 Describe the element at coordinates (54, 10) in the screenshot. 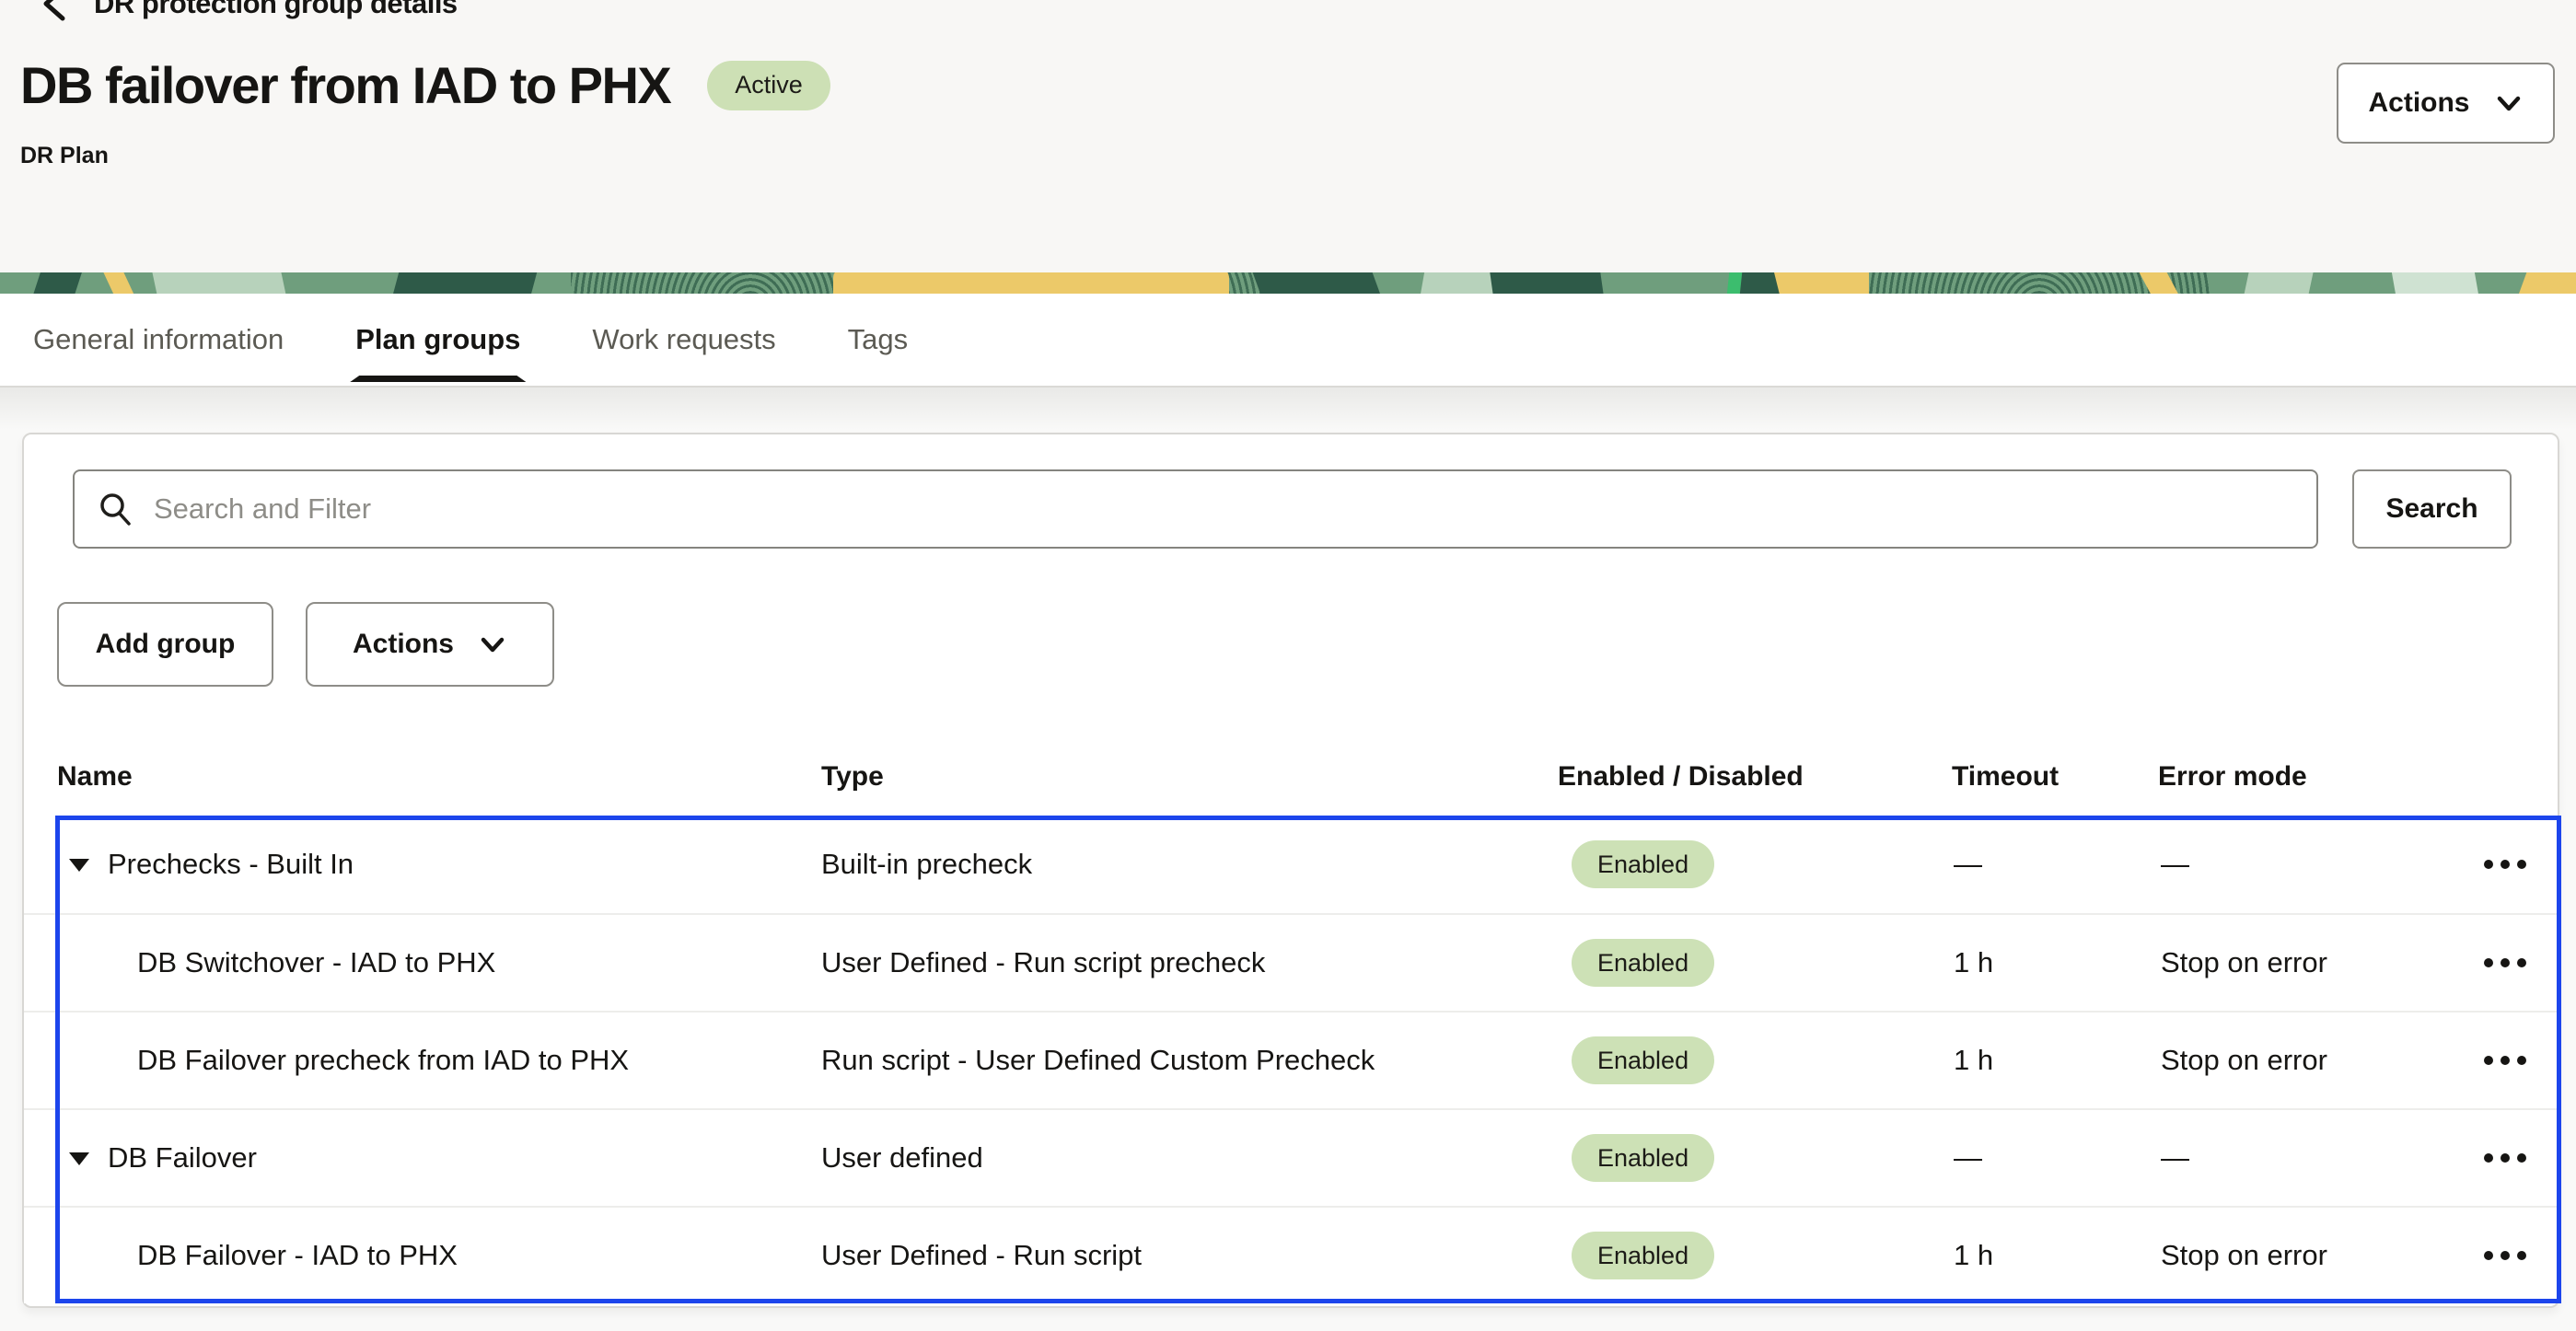

I see `back-chevron-icon` at that location.